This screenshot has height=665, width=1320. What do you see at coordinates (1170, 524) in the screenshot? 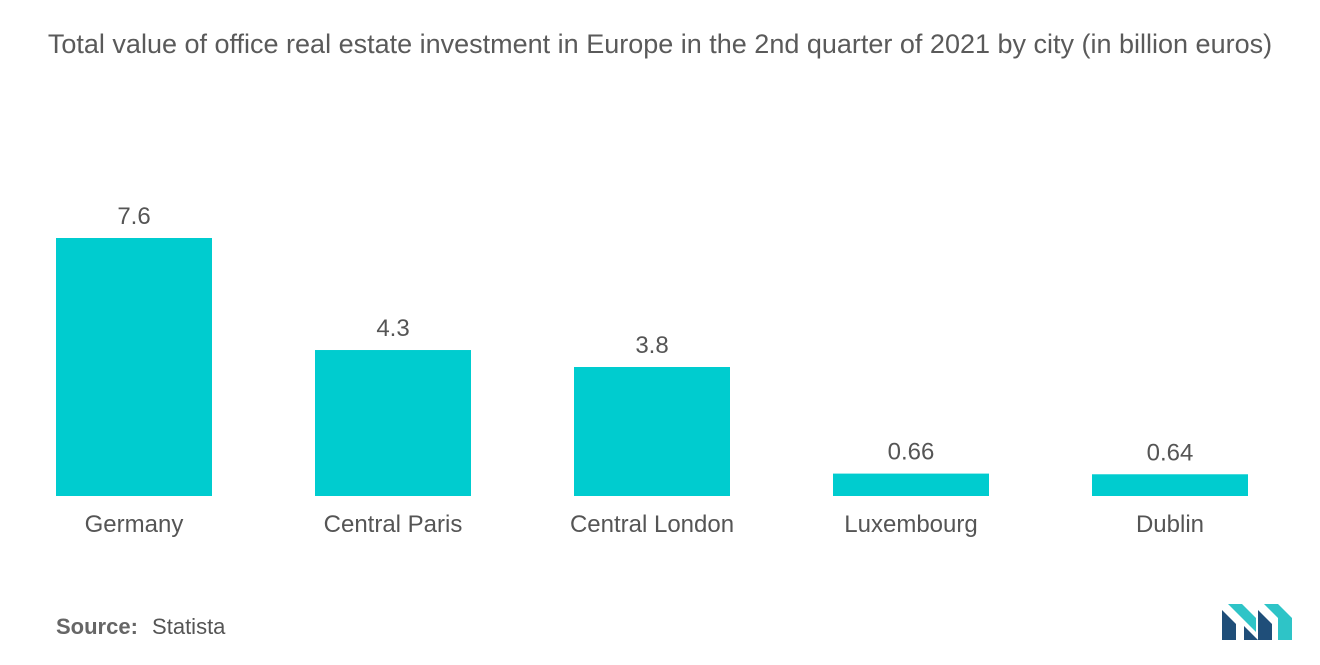
I see `category-label: Dublin` at bounding box center [1170, 524].